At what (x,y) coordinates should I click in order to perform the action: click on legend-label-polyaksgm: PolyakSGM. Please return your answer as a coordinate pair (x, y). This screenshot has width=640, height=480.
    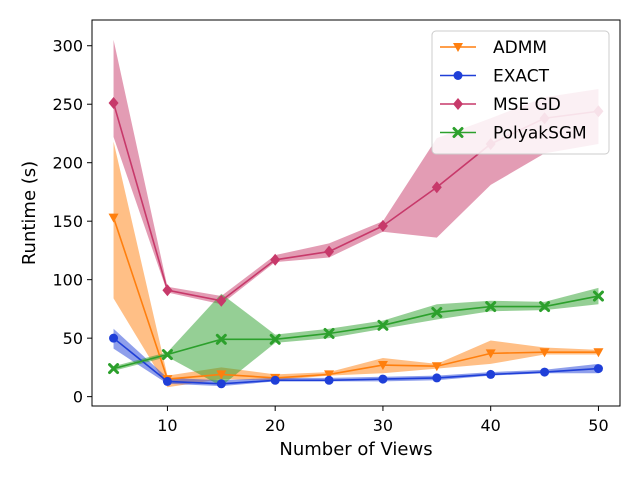
    Looking at the image, I should click on (540, 134).